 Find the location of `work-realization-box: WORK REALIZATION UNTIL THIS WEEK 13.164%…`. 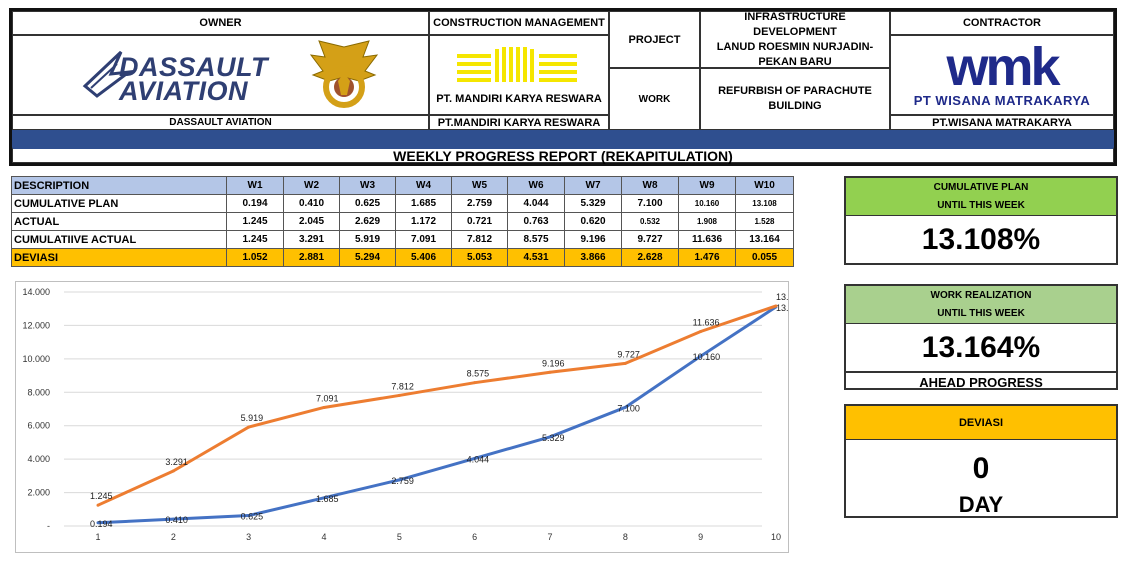

work-realization-box: WORK REALIZATION UNTIL THIS WEEK 13.164%… is located at coordinates (981, 337).